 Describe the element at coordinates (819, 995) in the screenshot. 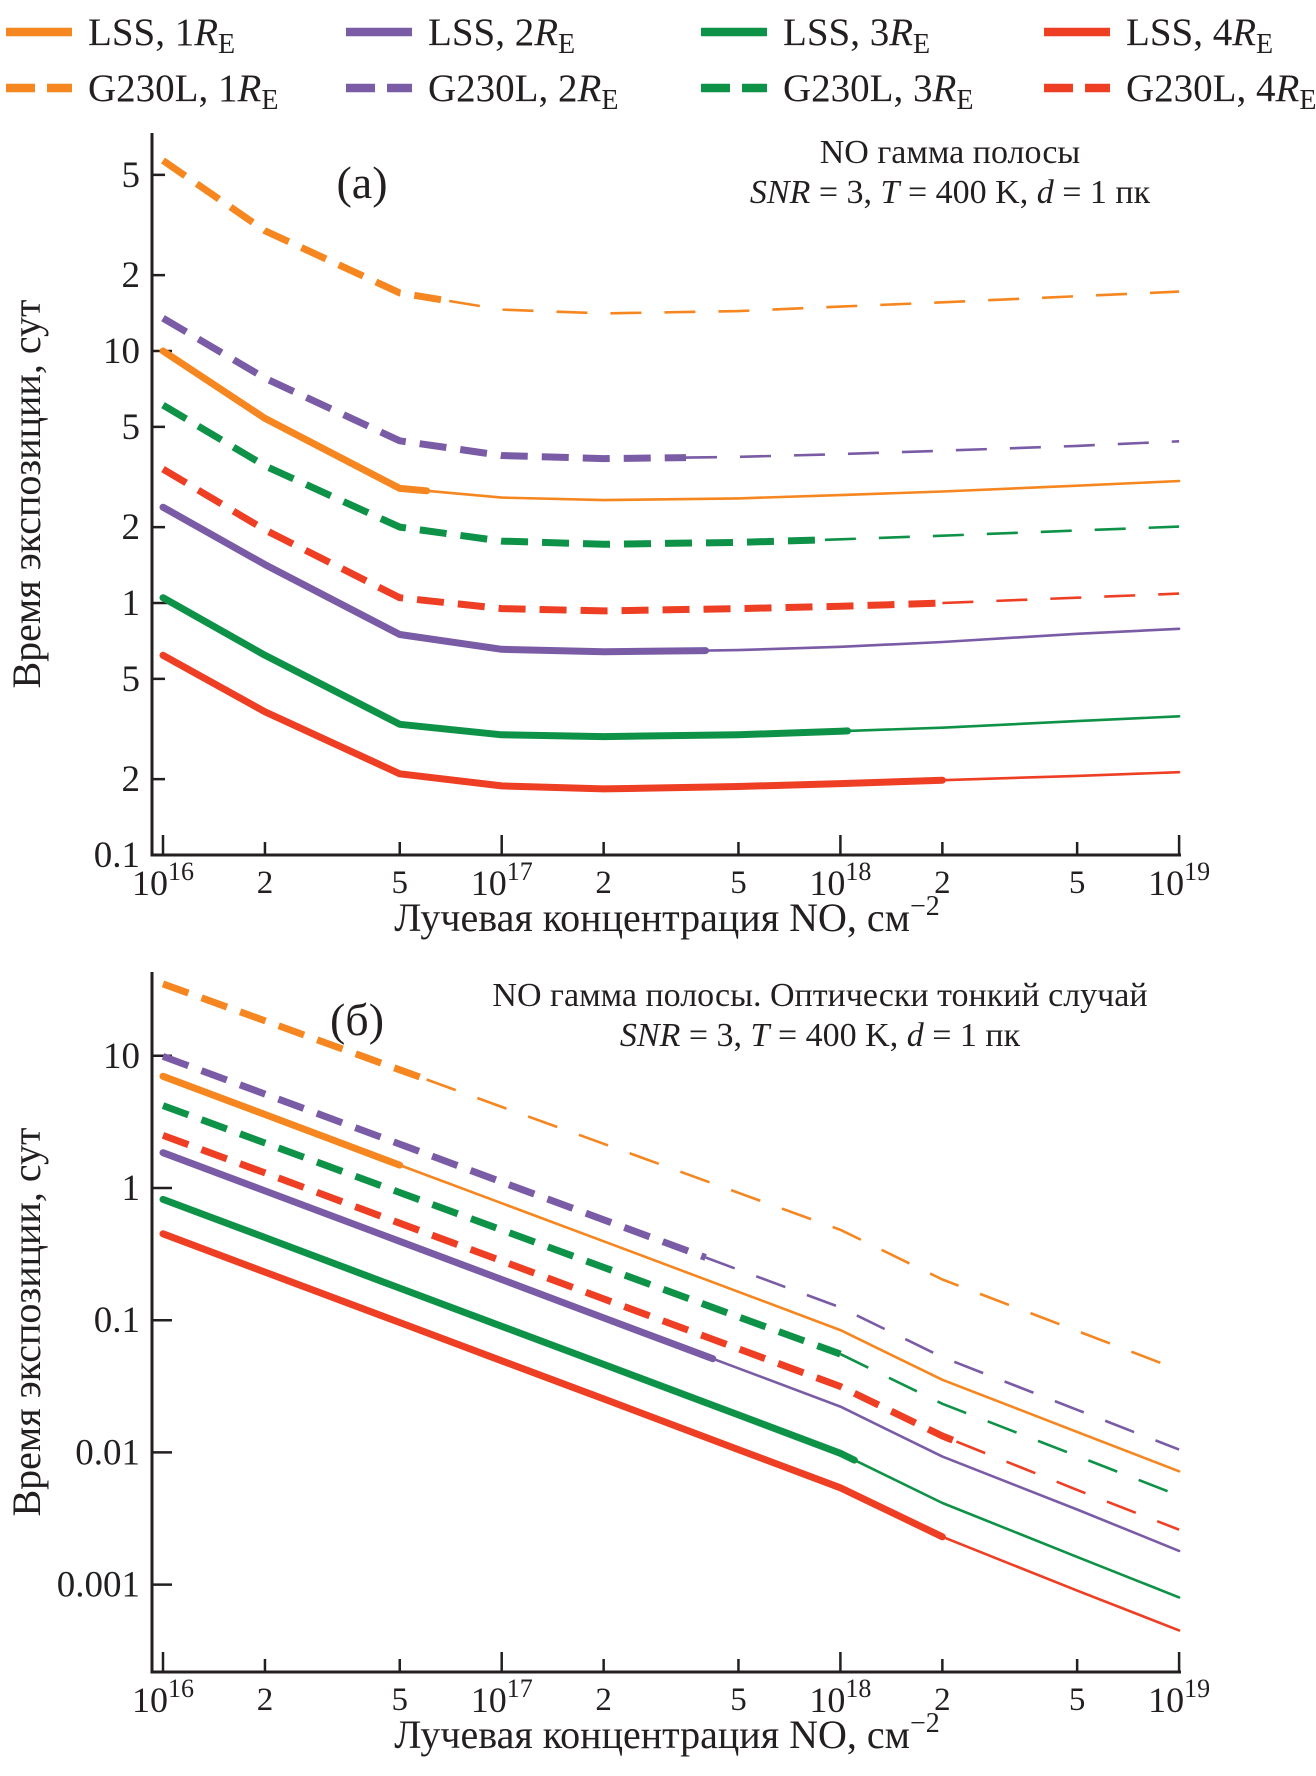

I see `panel-title: NO гамма полосы. Оптически тонкий случай` at that location.